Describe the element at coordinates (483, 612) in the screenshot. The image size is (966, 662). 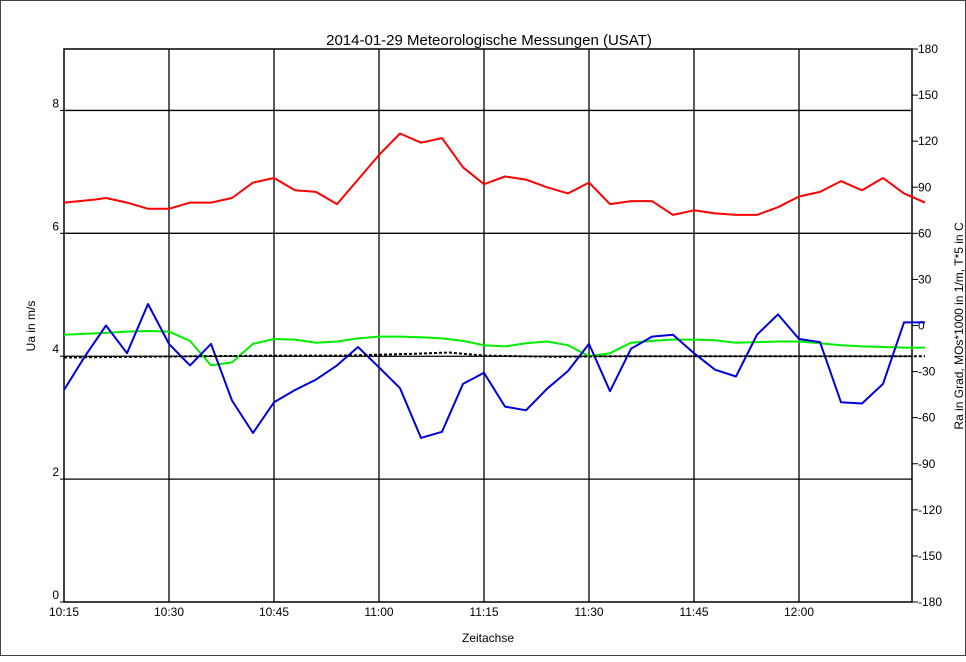
I see `x-tick-label: 11:15` at that location.